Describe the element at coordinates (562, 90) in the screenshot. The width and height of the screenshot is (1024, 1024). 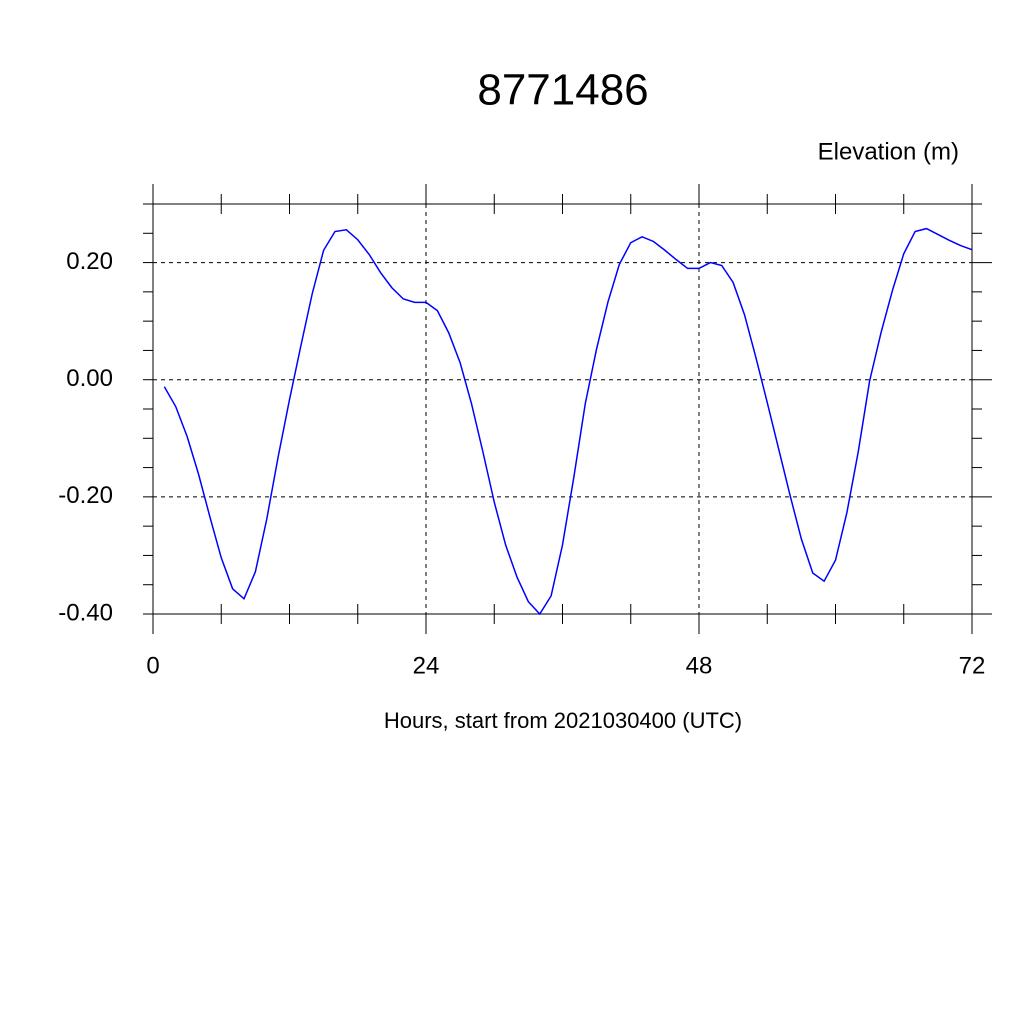
I see `chart-title: 8771486` at that location.